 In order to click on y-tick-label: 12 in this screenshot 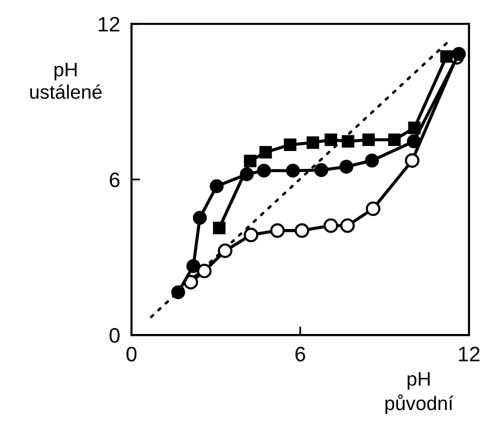, I will do `click(109, 24)`.